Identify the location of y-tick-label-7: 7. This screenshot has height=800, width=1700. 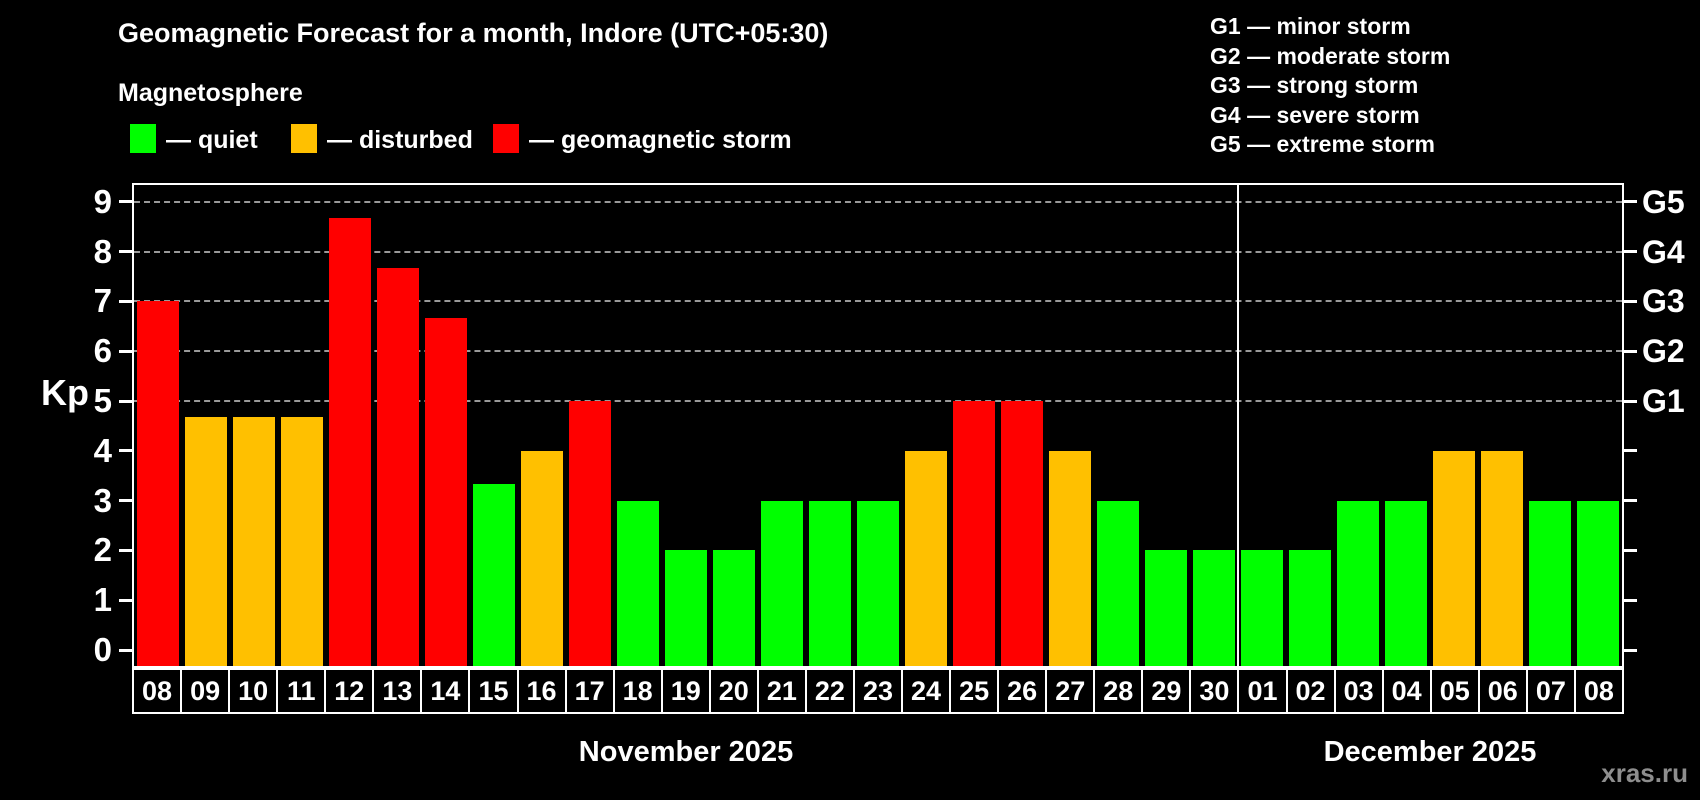
(102, 301).